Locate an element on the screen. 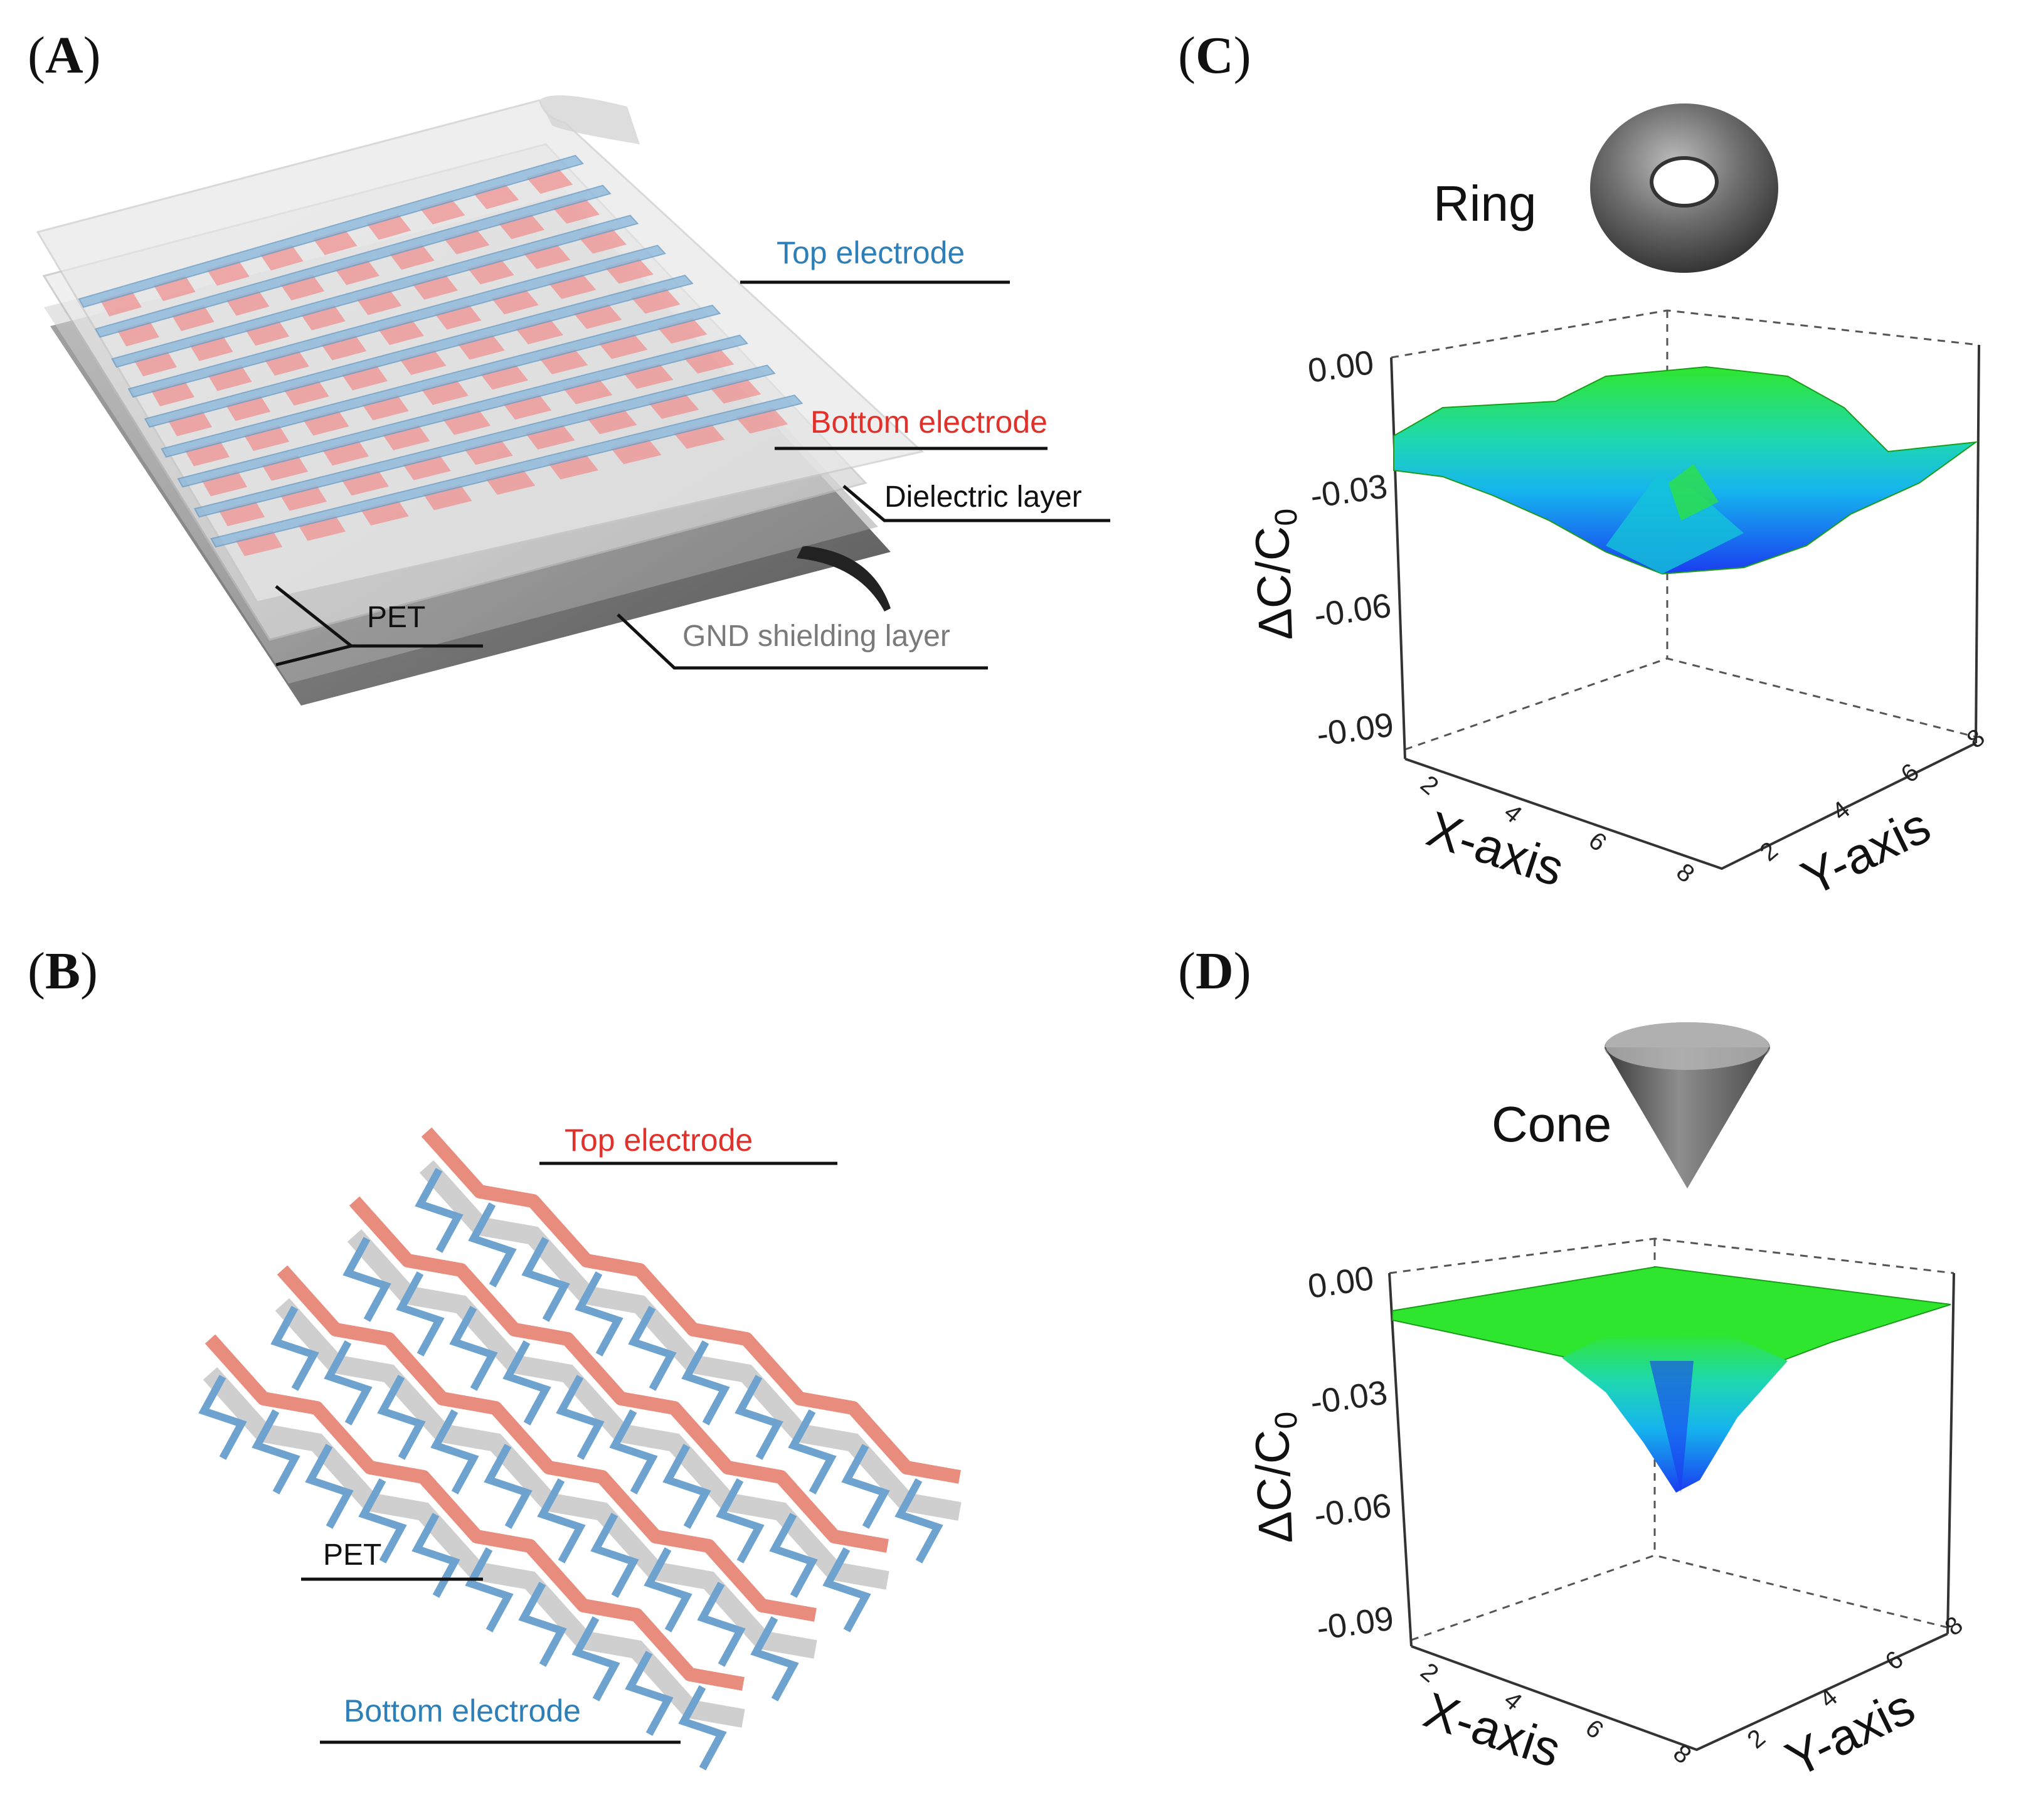  cone-surface is located at coordinates (1671, 1379).